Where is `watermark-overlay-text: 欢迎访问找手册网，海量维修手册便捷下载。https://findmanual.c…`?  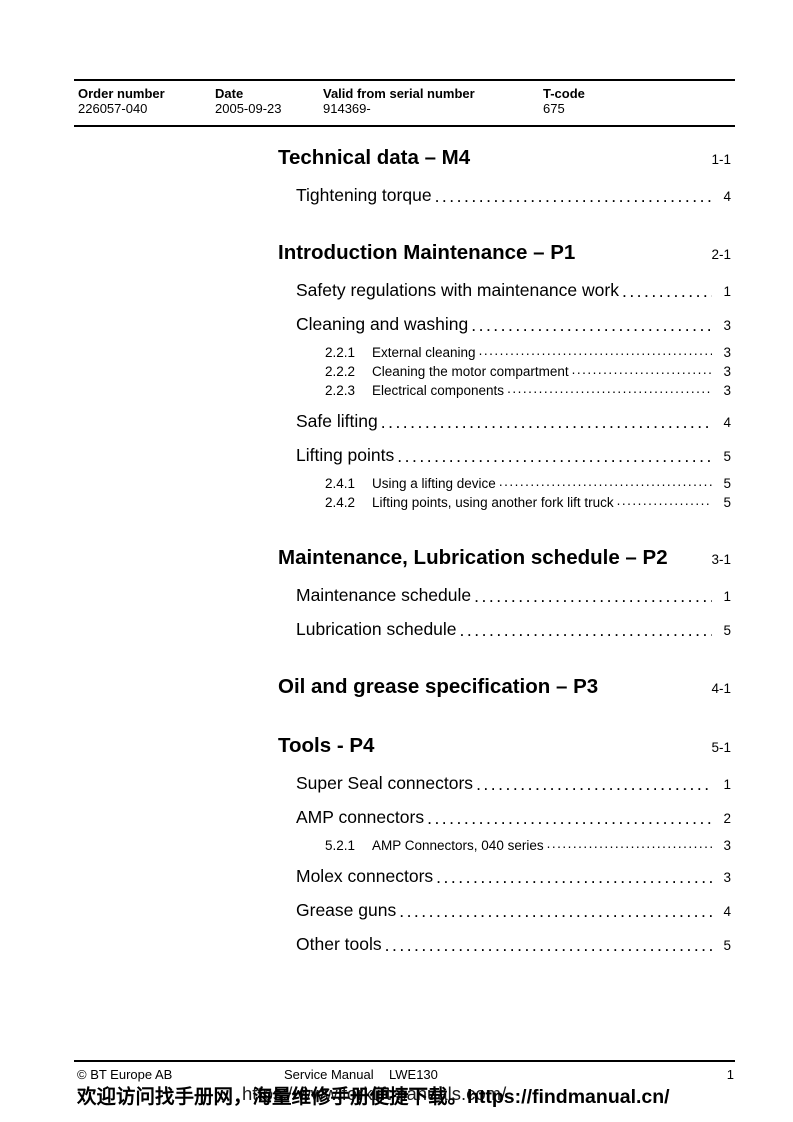 watermark-overlay-text: 欢迎访问找手册网，海量维修手册便捷下载。https://findmanual.c… is located at coordinates (373, 1097).